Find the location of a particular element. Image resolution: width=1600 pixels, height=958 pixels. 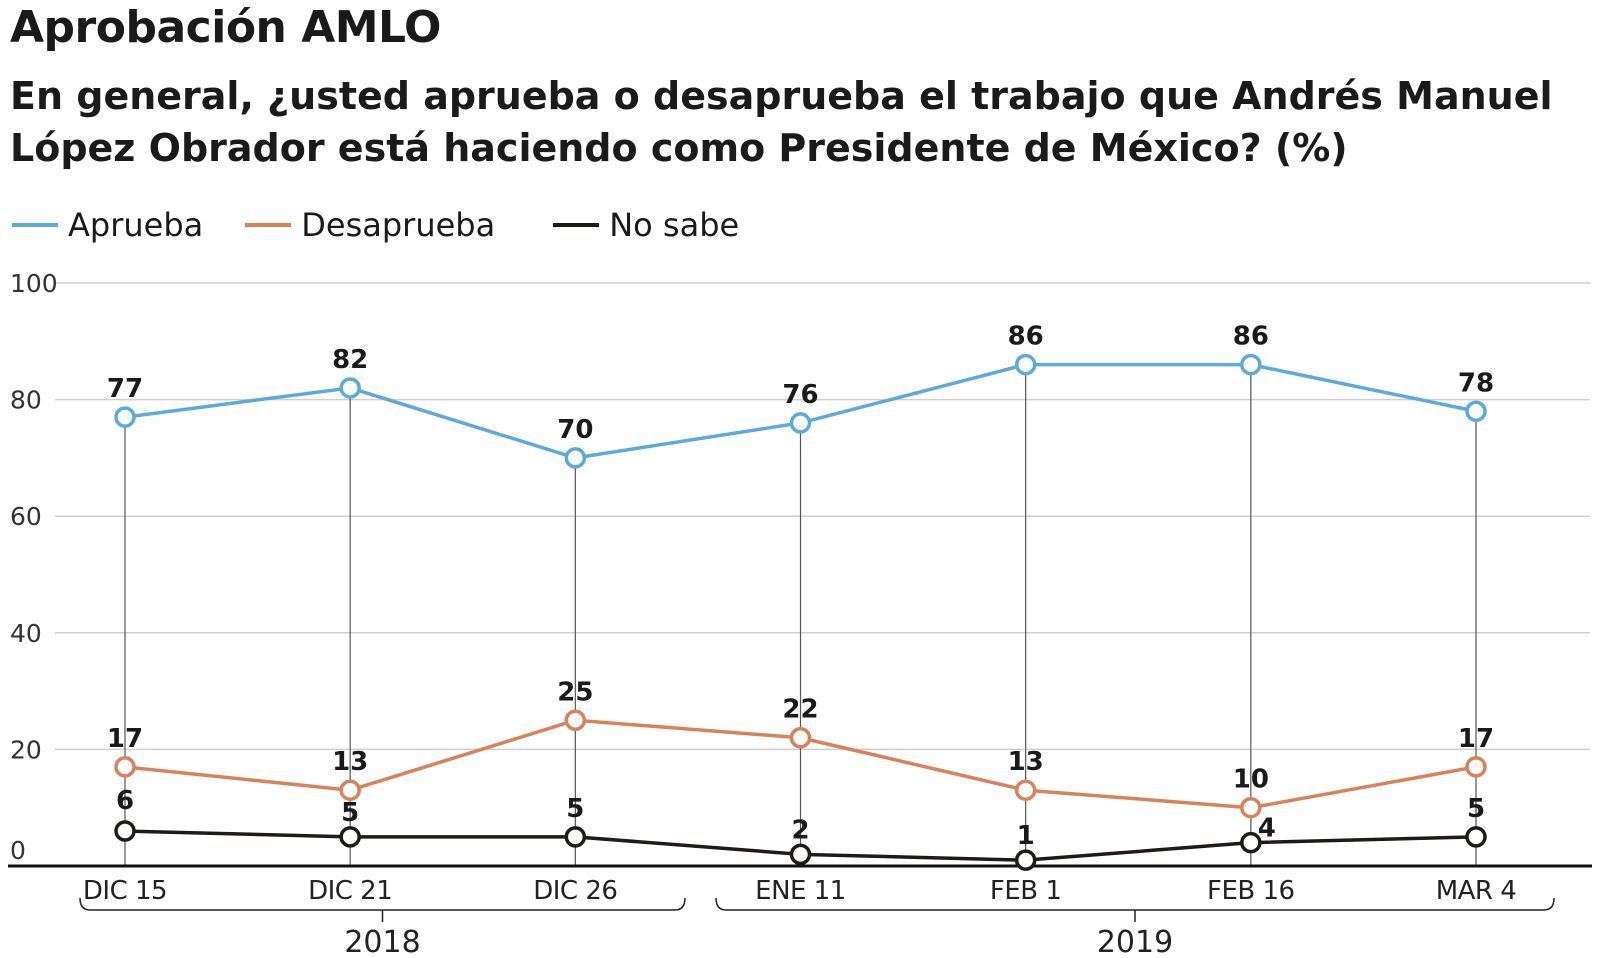

x-tick-label-4: ENE 11 is located at coordinates (800, 891).